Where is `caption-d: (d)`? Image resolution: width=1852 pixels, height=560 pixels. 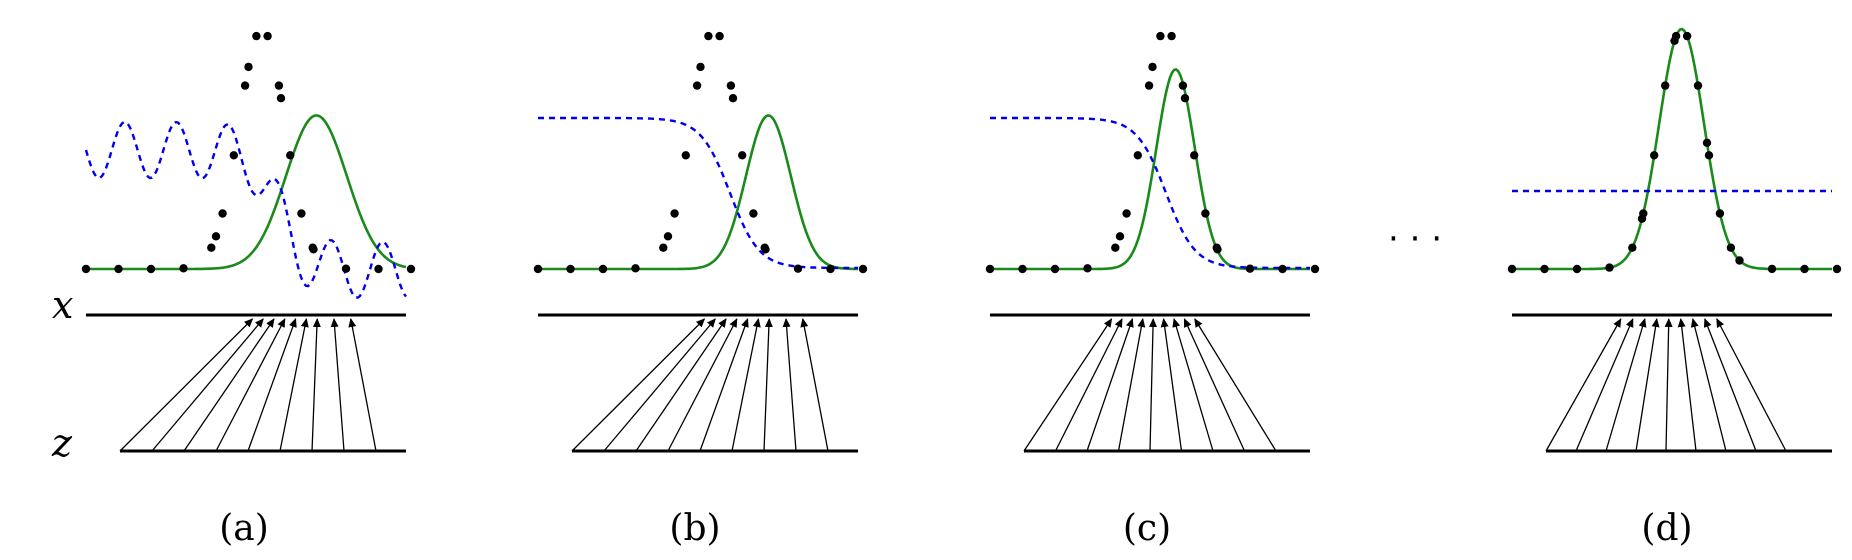 caption-d: (d) is located at coordinates (1666, 528).